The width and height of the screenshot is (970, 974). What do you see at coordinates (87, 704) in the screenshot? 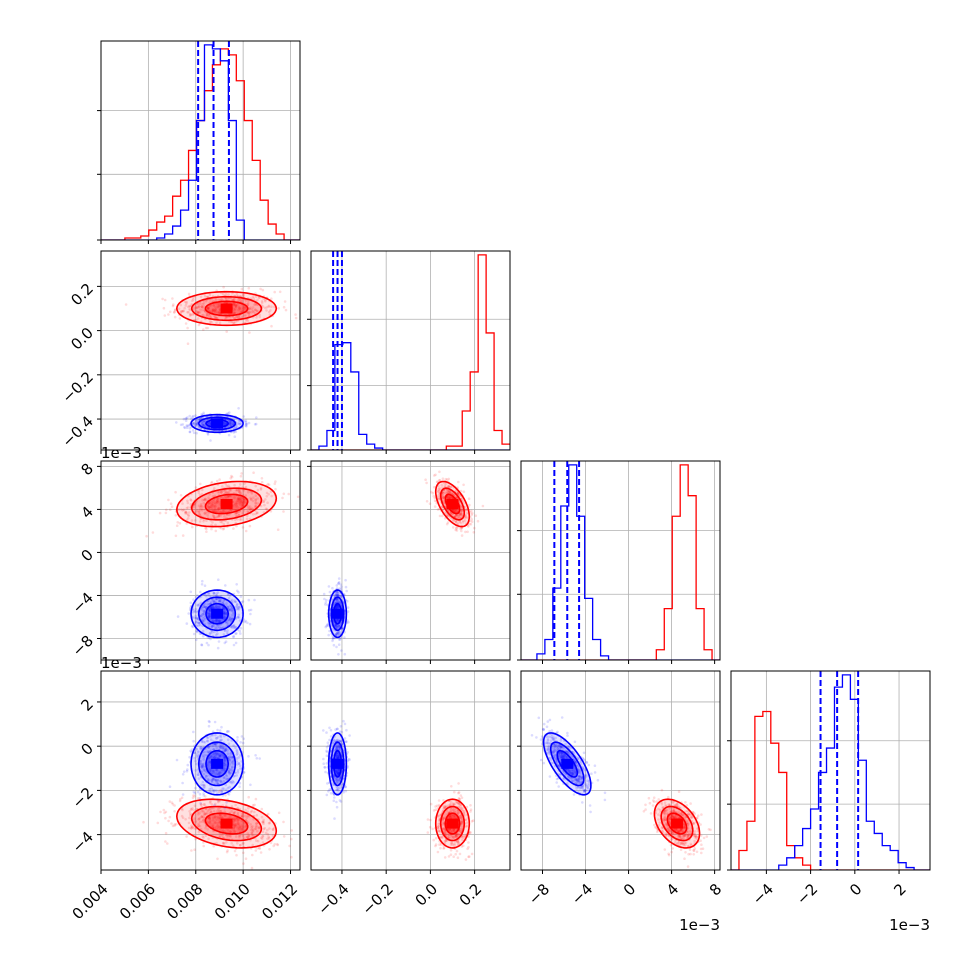
I see `y-tick-label: 2` at bounding box center [87, 704].